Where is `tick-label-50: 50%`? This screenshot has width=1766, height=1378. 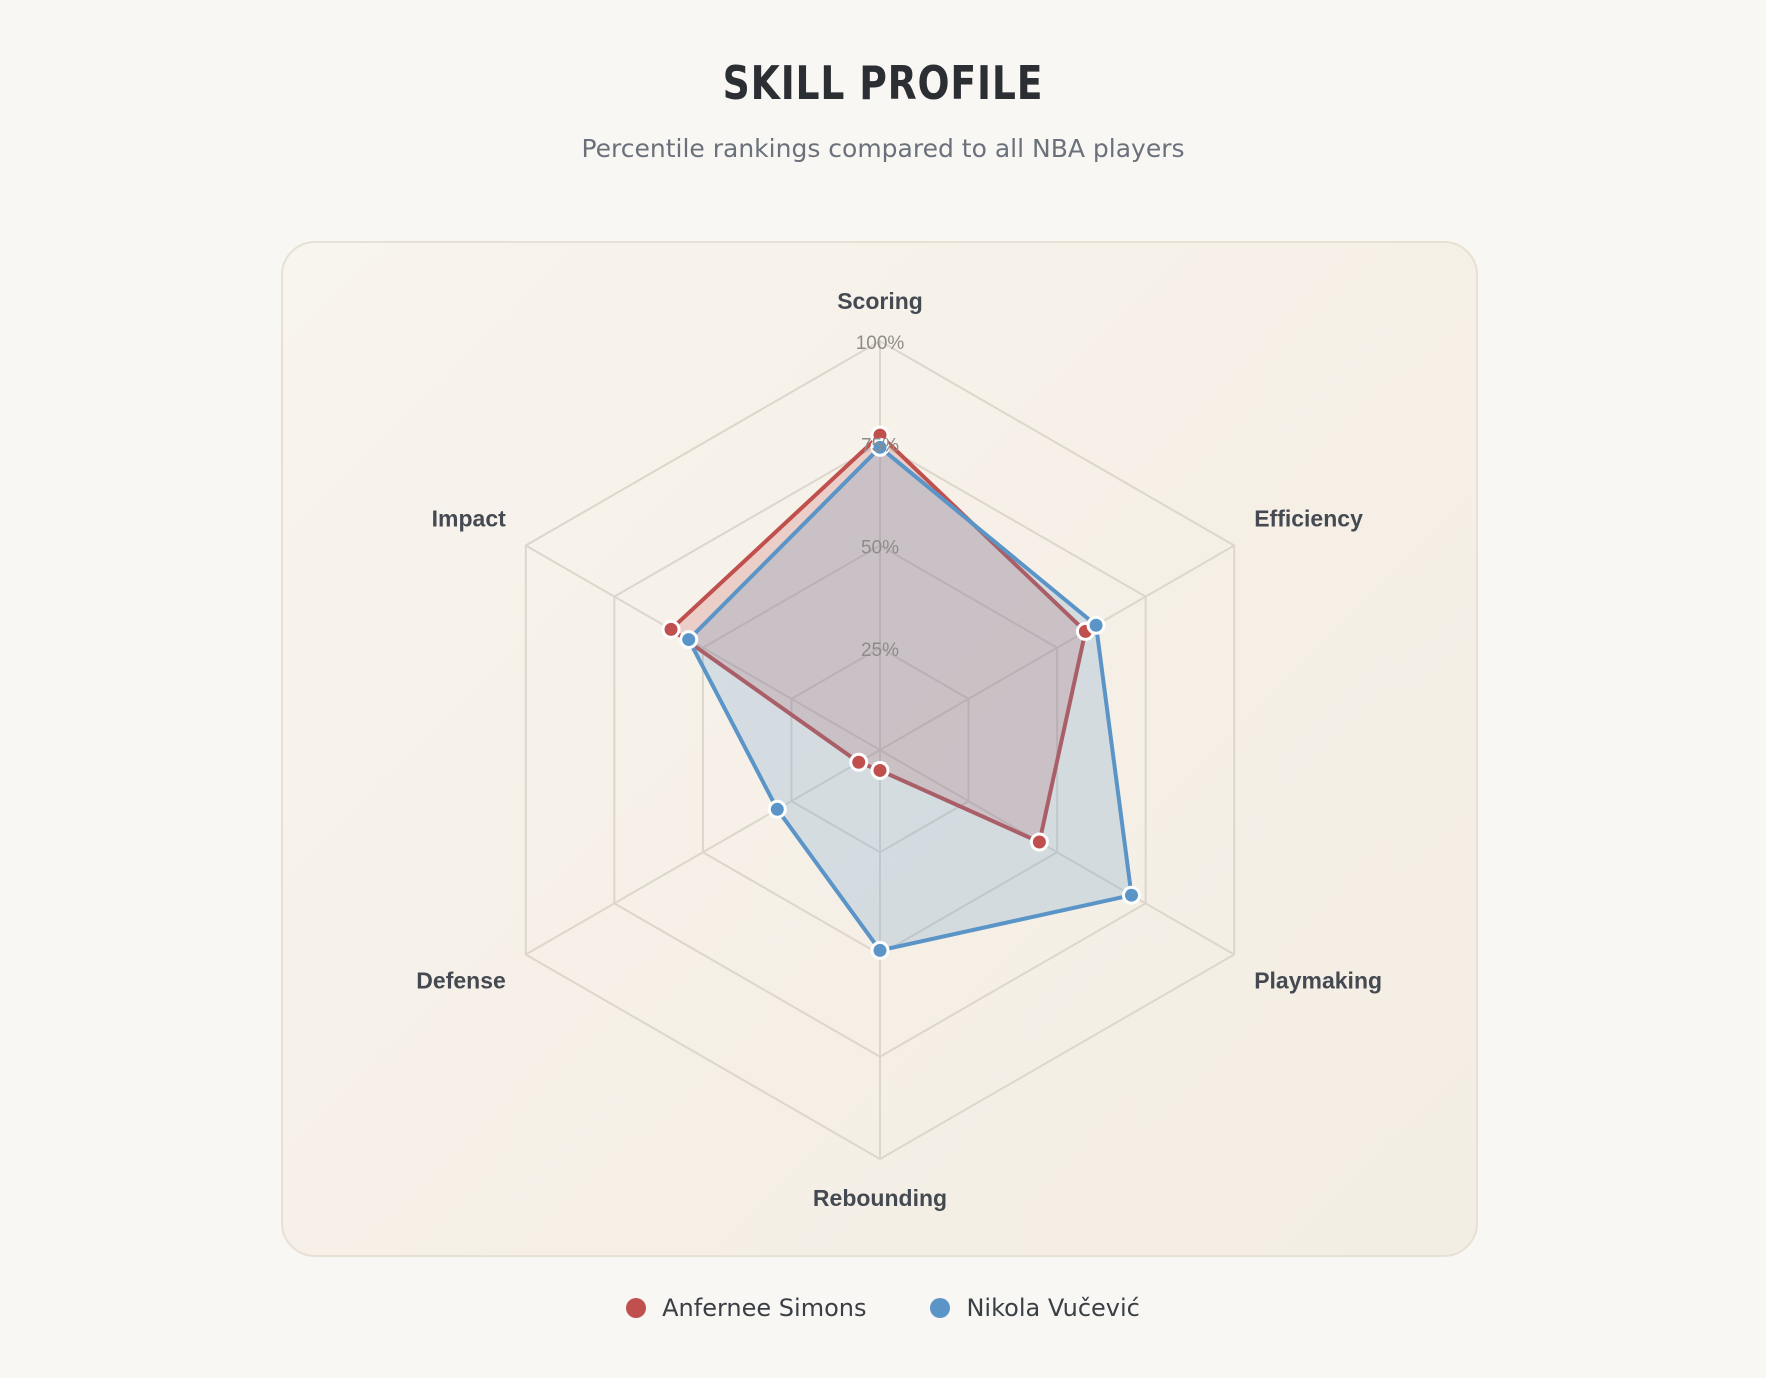 tick-label-50: 50% is located at coordinates (880, 548).